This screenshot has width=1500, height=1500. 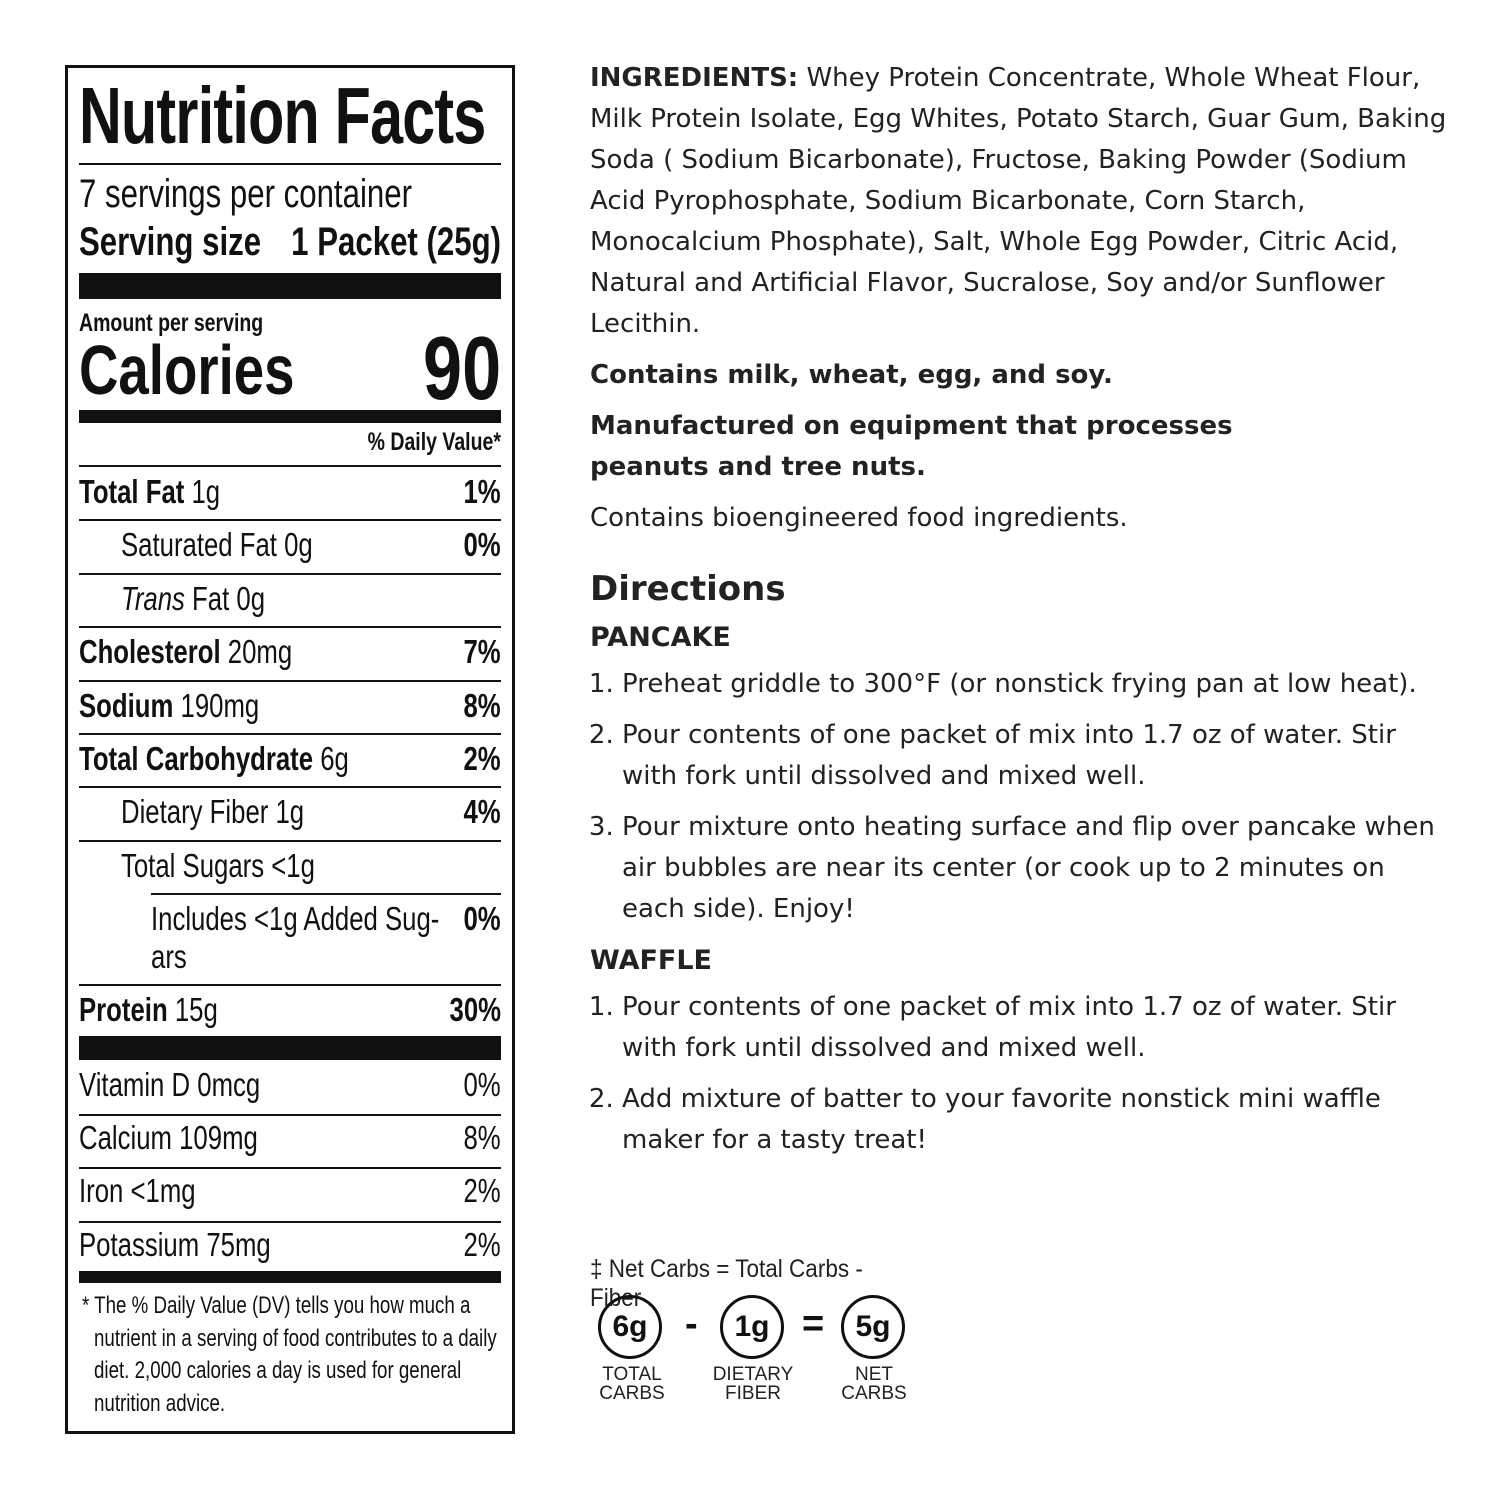 I want to click on nutrient-row: Sodium 190mg 8%, so click(x=290, y=708).